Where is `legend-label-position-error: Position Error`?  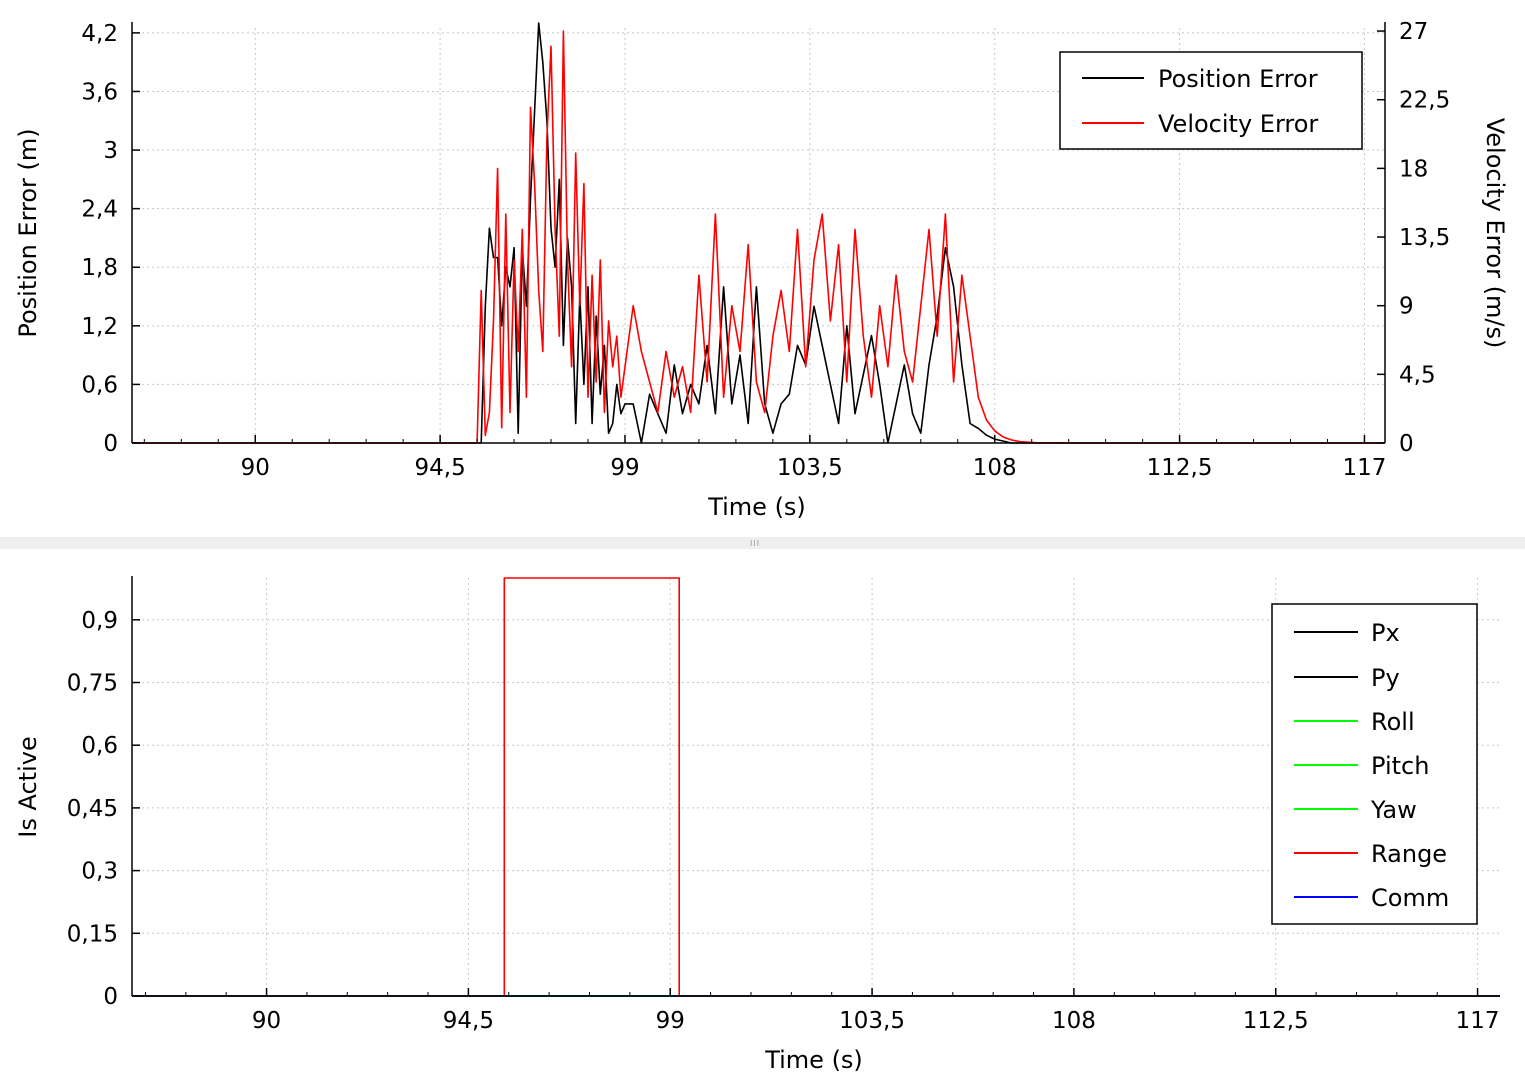
legend-label-position-error: Position Error is located at coordinates (1238, 79).